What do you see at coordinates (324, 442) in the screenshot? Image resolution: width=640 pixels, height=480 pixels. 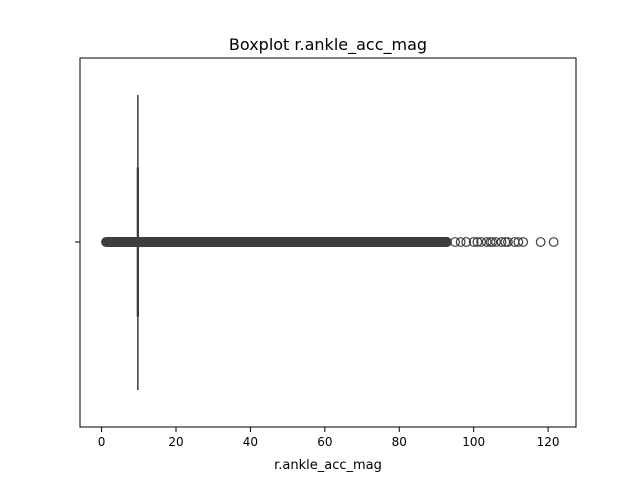 I see `x-tick-label: 60` at bounding box center [324, 442].